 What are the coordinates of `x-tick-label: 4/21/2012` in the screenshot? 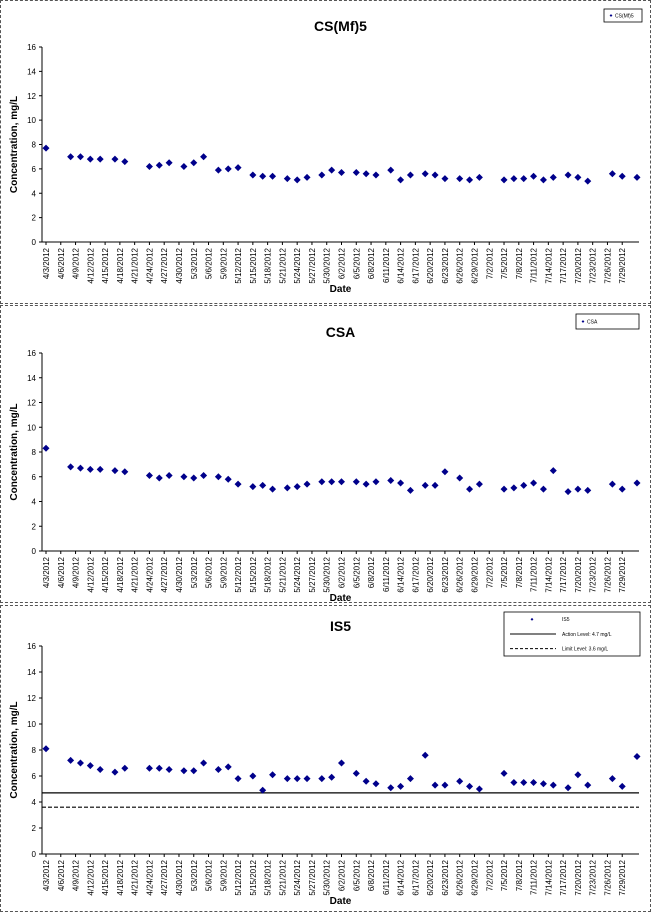 It's located at (135, 574).